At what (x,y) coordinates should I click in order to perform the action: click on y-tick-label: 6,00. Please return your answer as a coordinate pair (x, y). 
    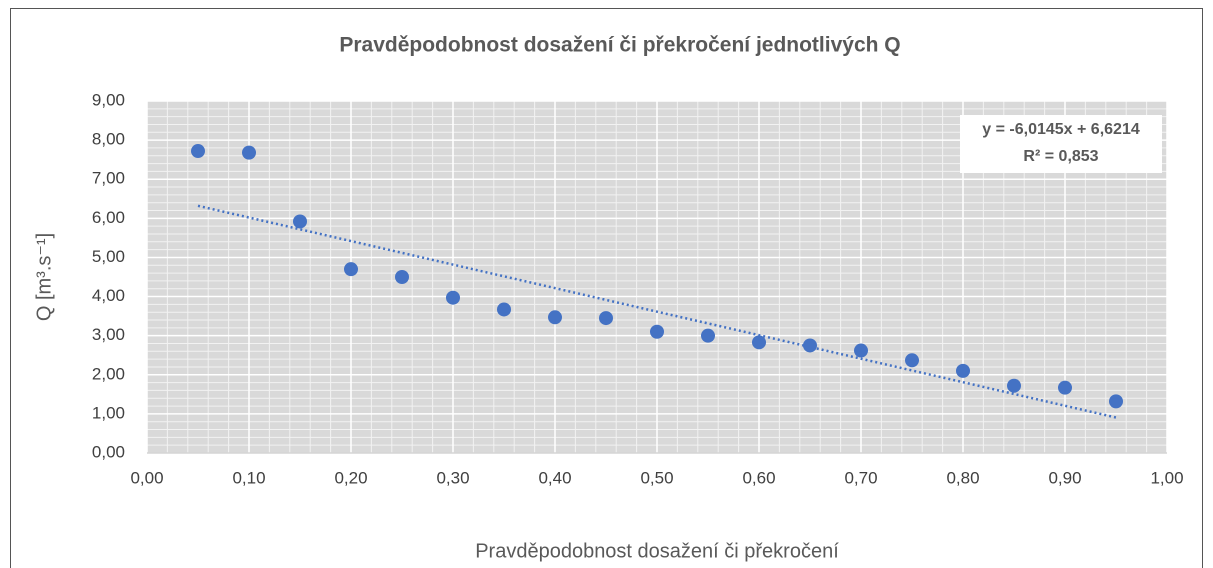
    Looking at the image, I should click on (108, 217).